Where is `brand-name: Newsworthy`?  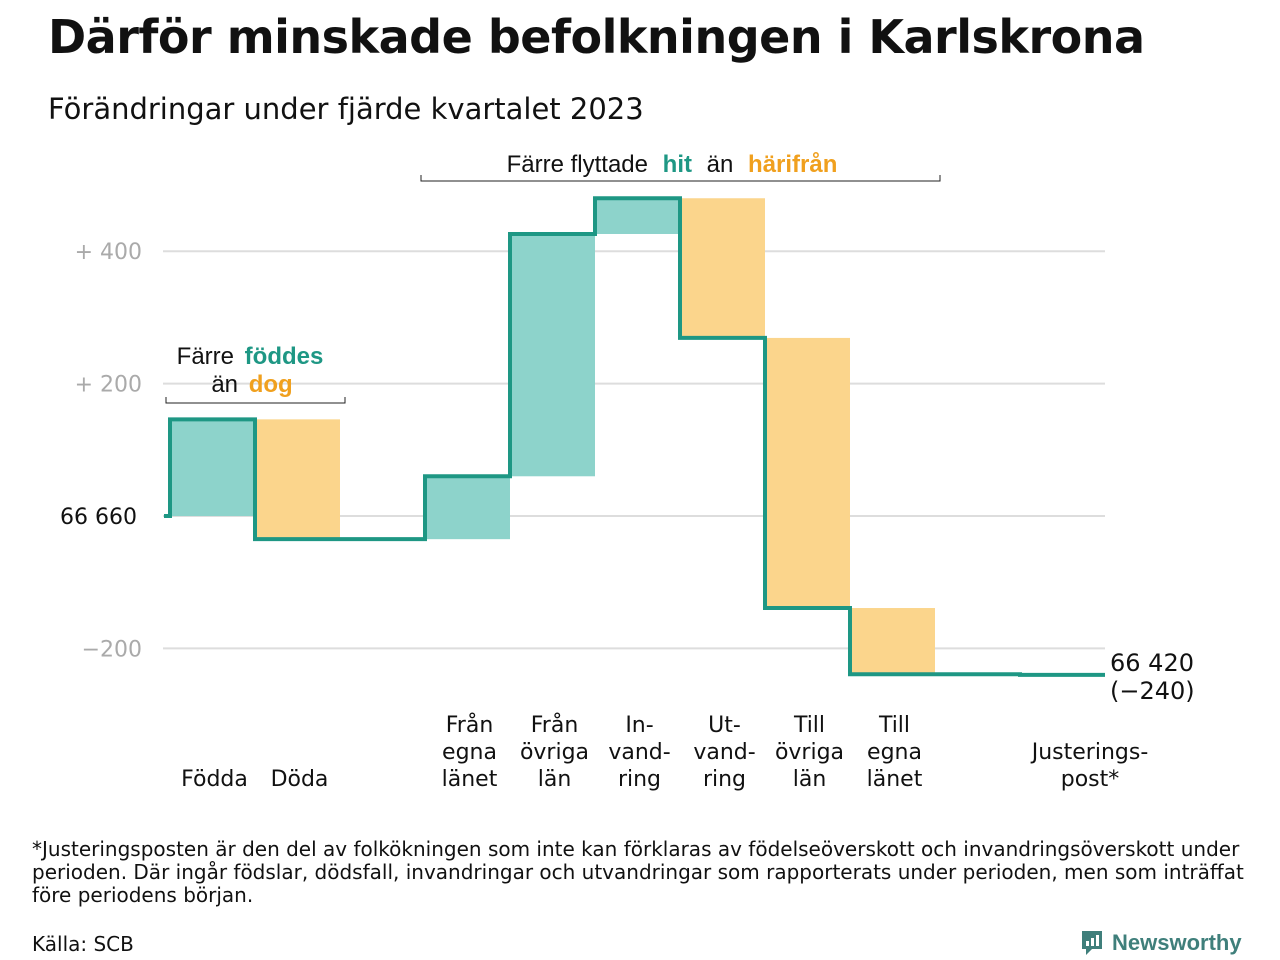
brand-name: Newsworthy is located at coordinates (1177, 942).